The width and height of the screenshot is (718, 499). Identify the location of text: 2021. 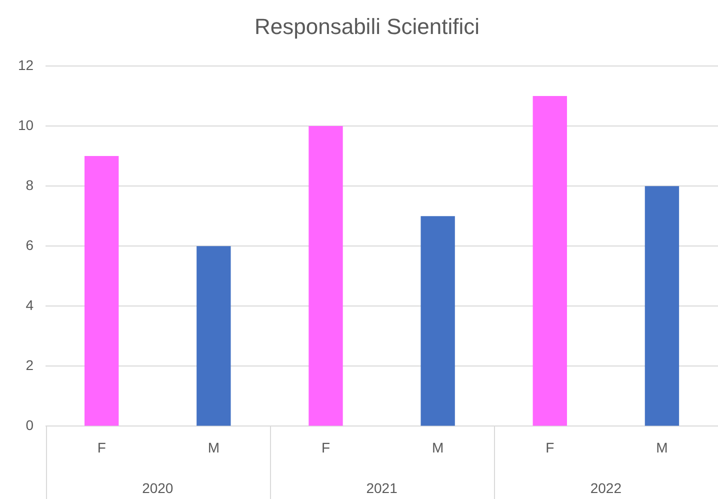
(382, 488).